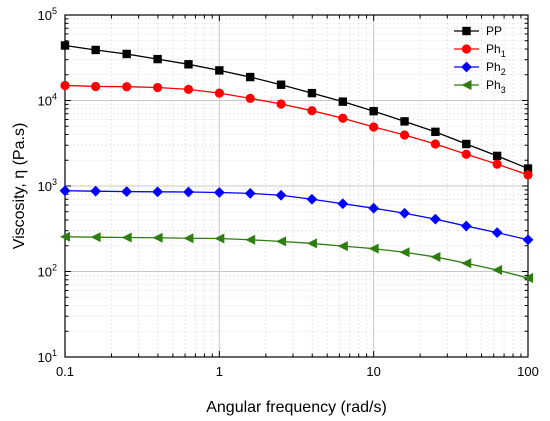 The image size is (550, 421). Describe the element at coordinates (478, 31) in the screenshot. I see `legend-item: PP` at that location.